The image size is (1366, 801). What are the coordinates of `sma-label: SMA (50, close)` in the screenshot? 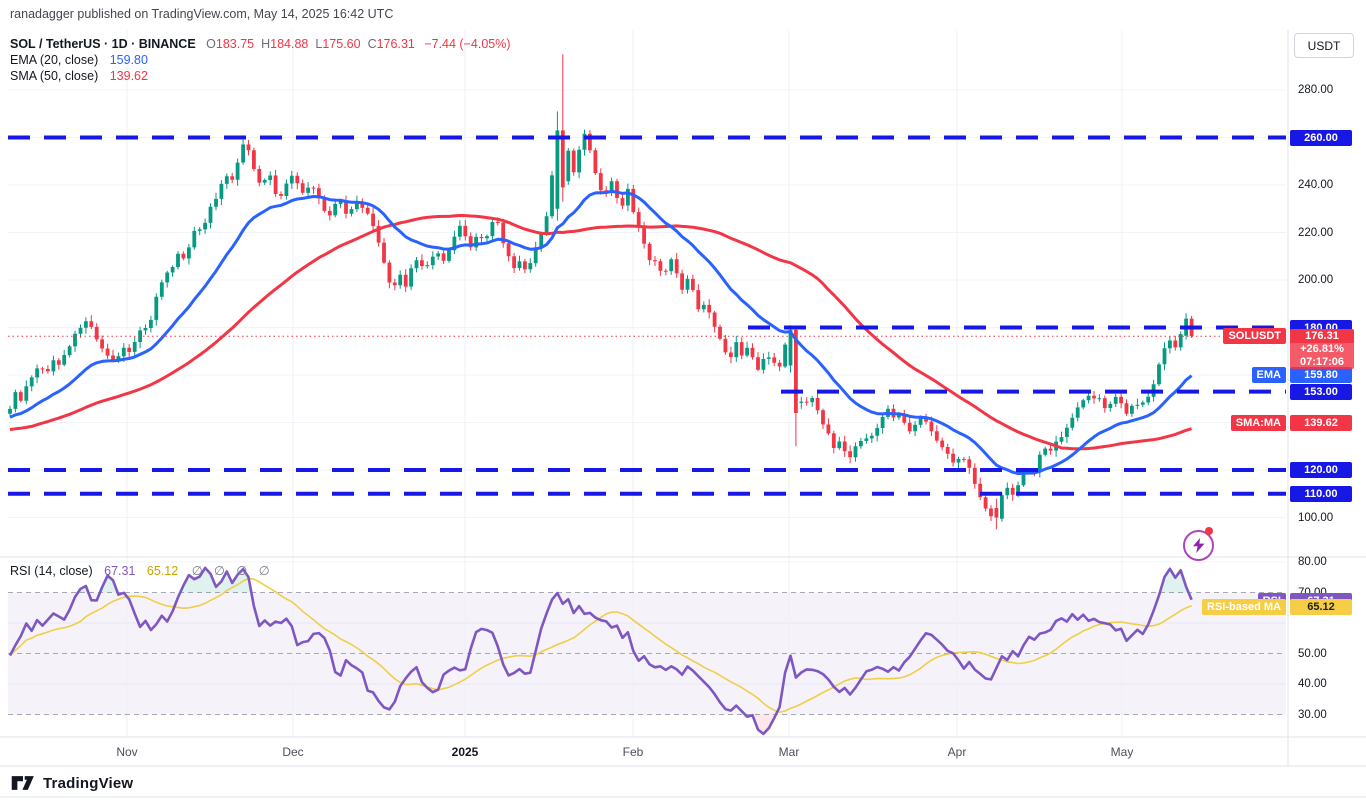 It's located at (54, 76).